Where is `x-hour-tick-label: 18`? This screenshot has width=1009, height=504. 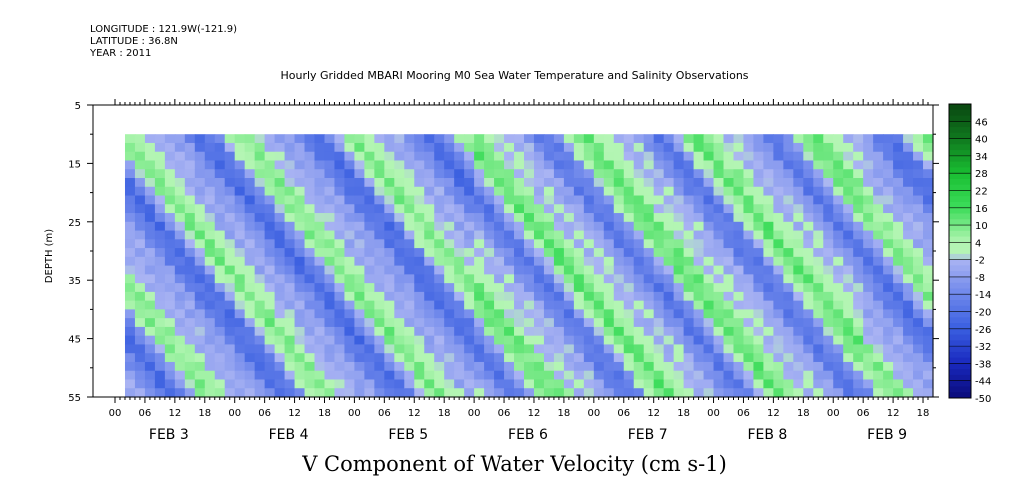
x-hour-tick-label: 18 is located at coordinates (923, 413).